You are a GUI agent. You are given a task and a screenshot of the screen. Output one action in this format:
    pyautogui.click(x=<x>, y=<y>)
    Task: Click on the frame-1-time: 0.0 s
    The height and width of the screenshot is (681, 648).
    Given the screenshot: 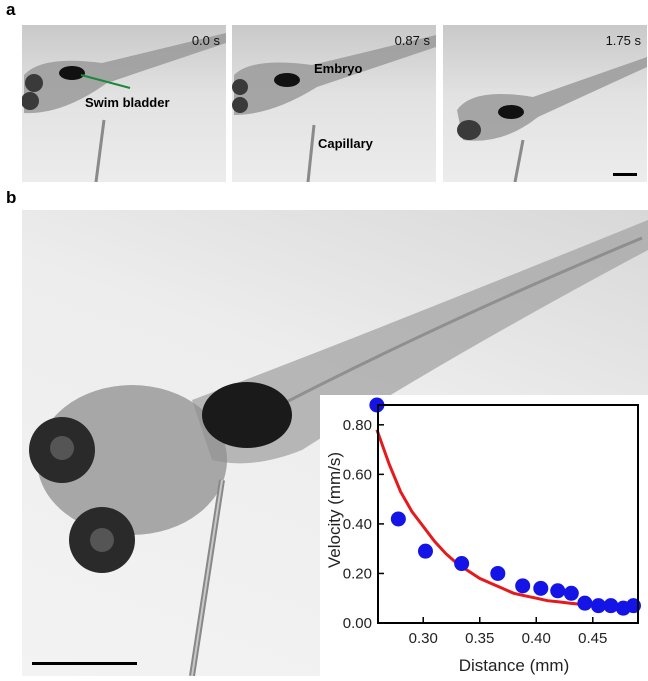 What is the action you would take?
    pyautogui.click(x=205, y=40)
    